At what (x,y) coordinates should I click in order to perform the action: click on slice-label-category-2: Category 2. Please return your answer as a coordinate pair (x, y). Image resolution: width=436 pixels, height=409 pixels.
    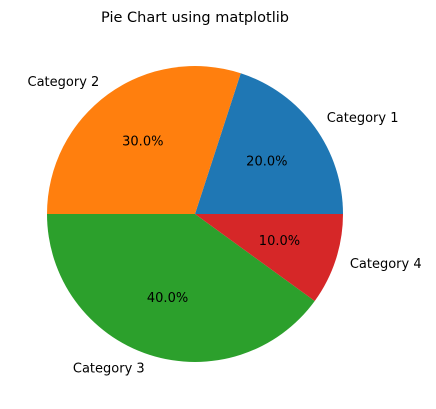
    Looking at the image, I should click on (64, 82).